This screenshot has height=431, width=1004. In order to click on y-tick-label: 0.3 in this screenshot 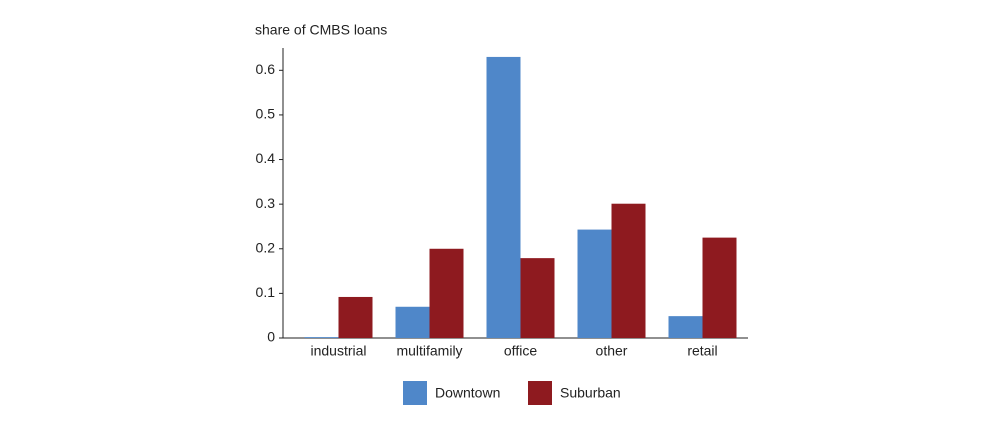, I will do `click(266, 203)`.